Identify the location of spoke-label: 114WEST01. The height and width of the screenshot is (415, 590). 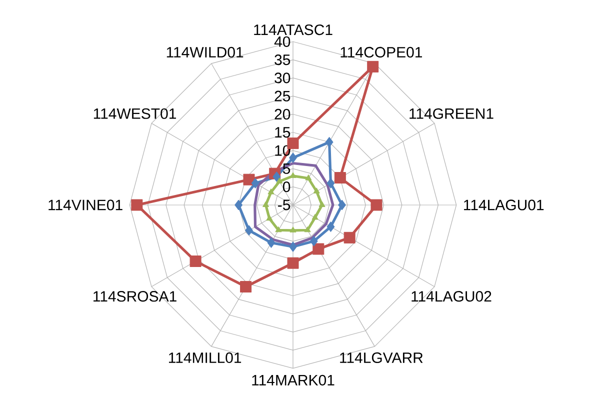
(135, 113).